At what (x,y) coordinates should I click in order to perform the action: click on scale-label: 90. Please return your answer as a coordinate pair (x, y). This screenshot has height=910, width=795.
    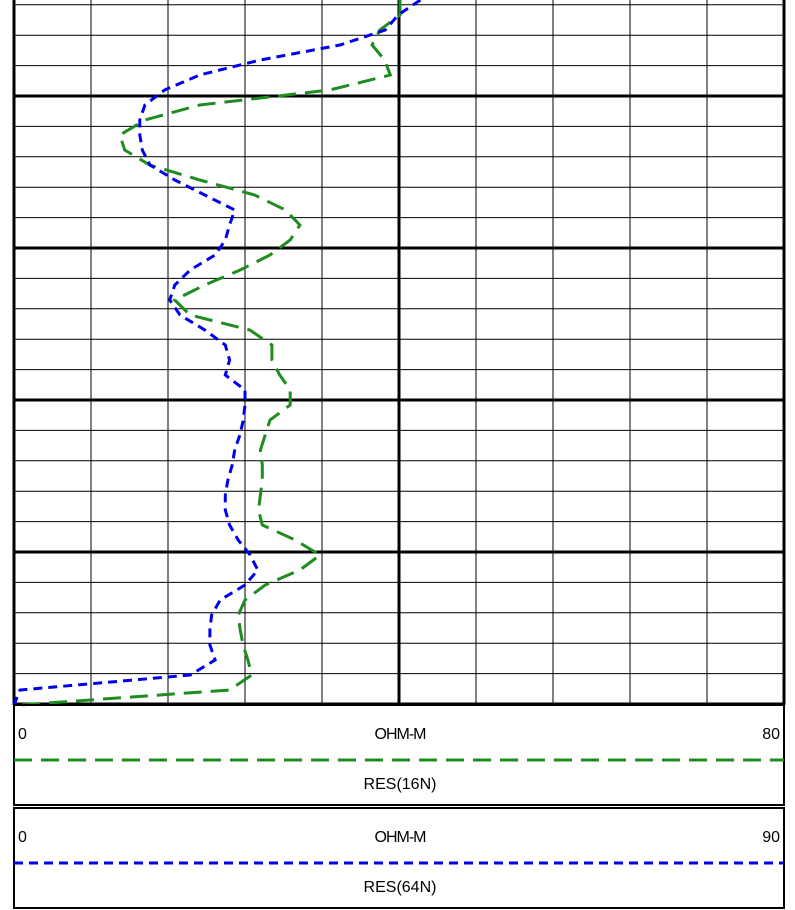
    Looking at the image, I should click on (771, 837).